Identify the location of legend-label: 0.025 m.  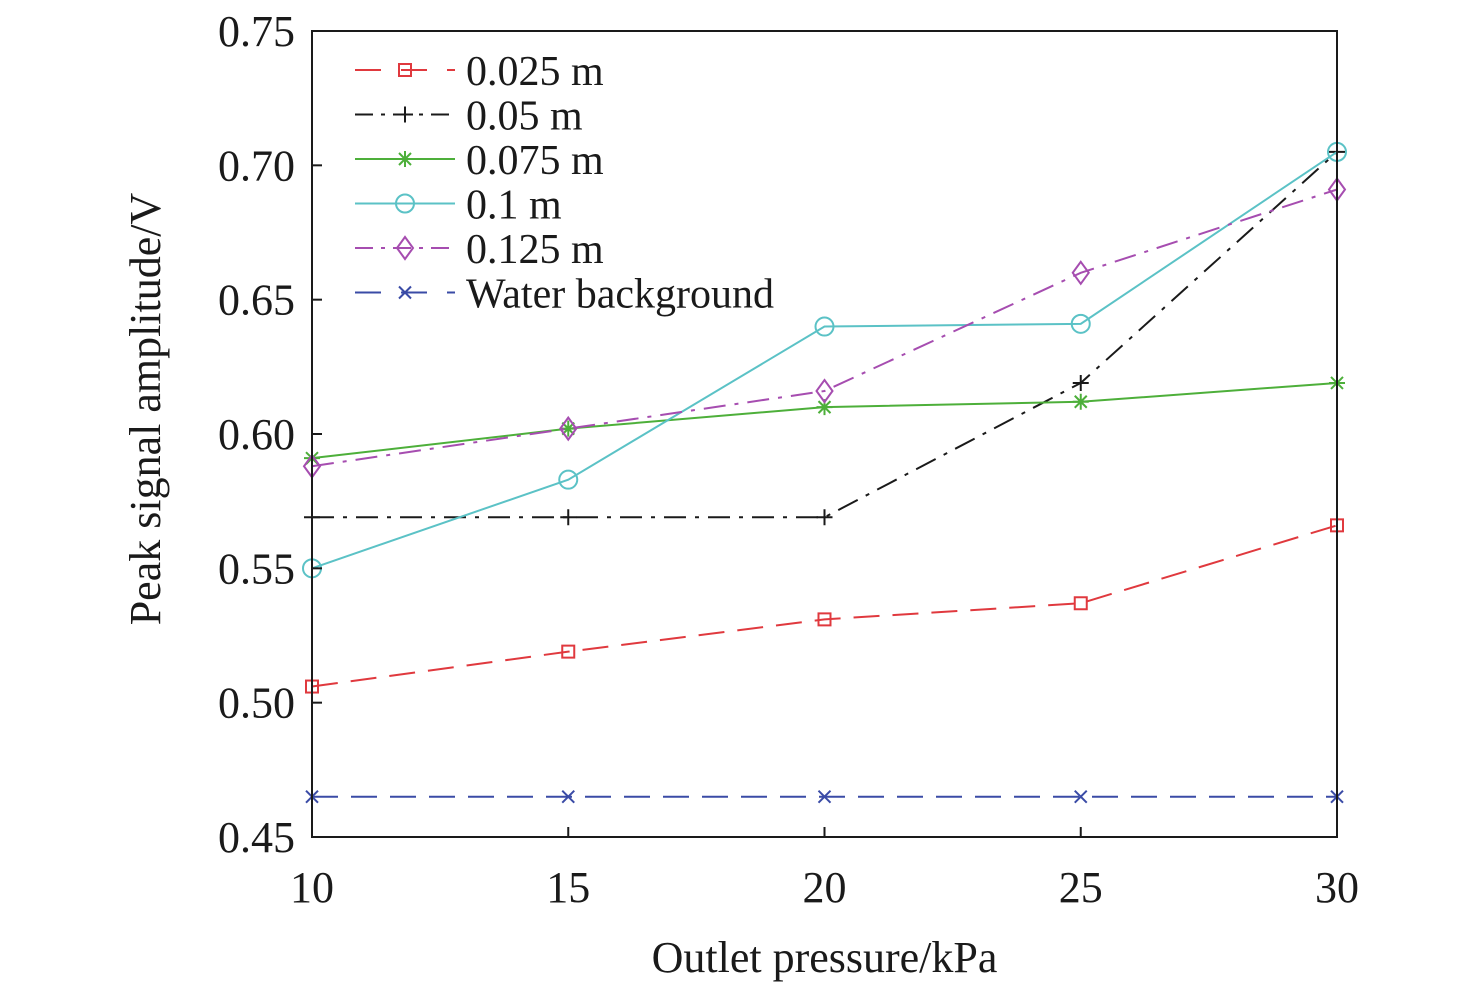
(535, 72).